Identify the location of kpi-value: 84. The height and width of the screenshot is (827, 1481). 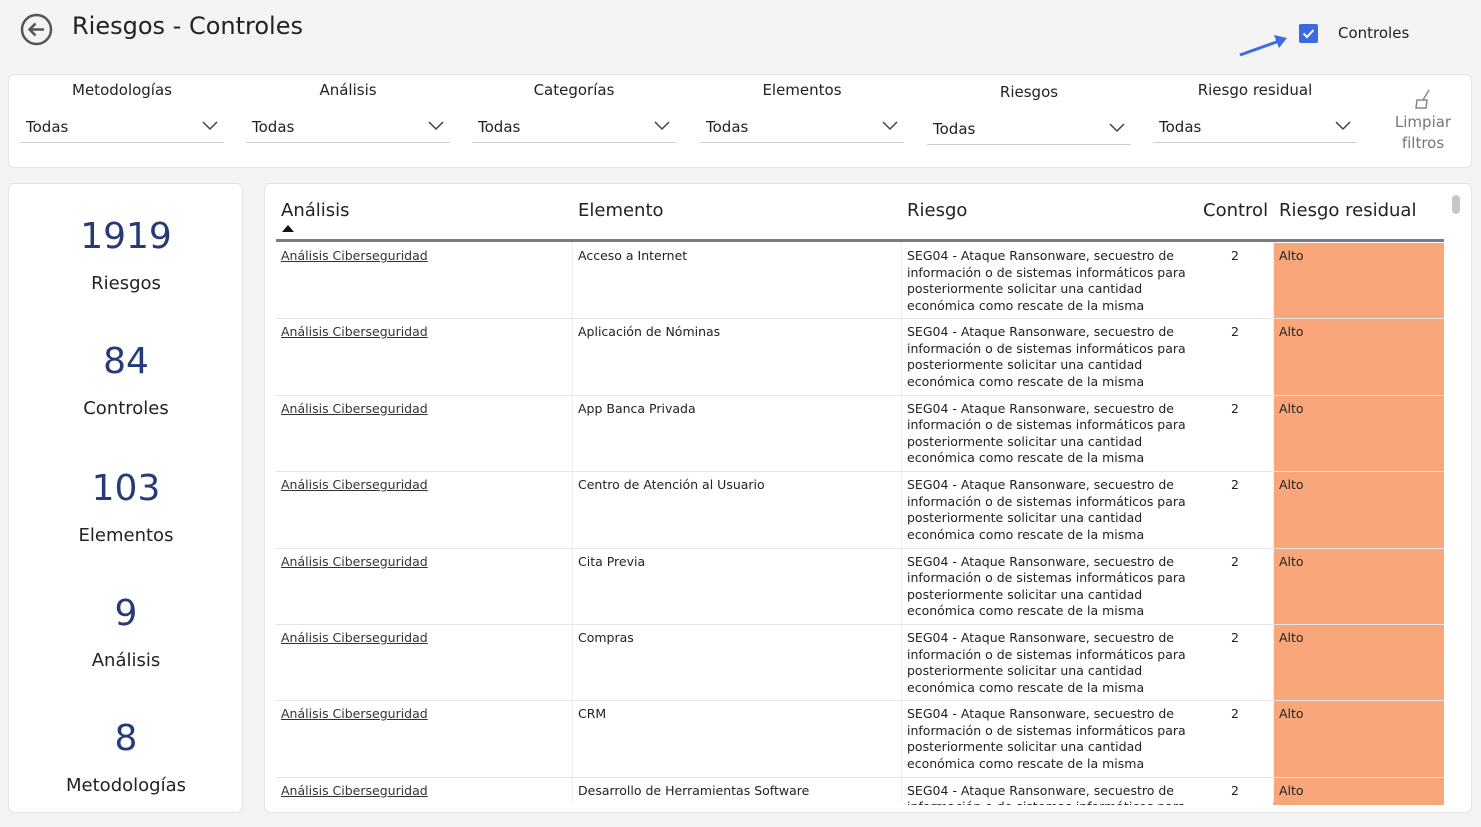
(126, 361).